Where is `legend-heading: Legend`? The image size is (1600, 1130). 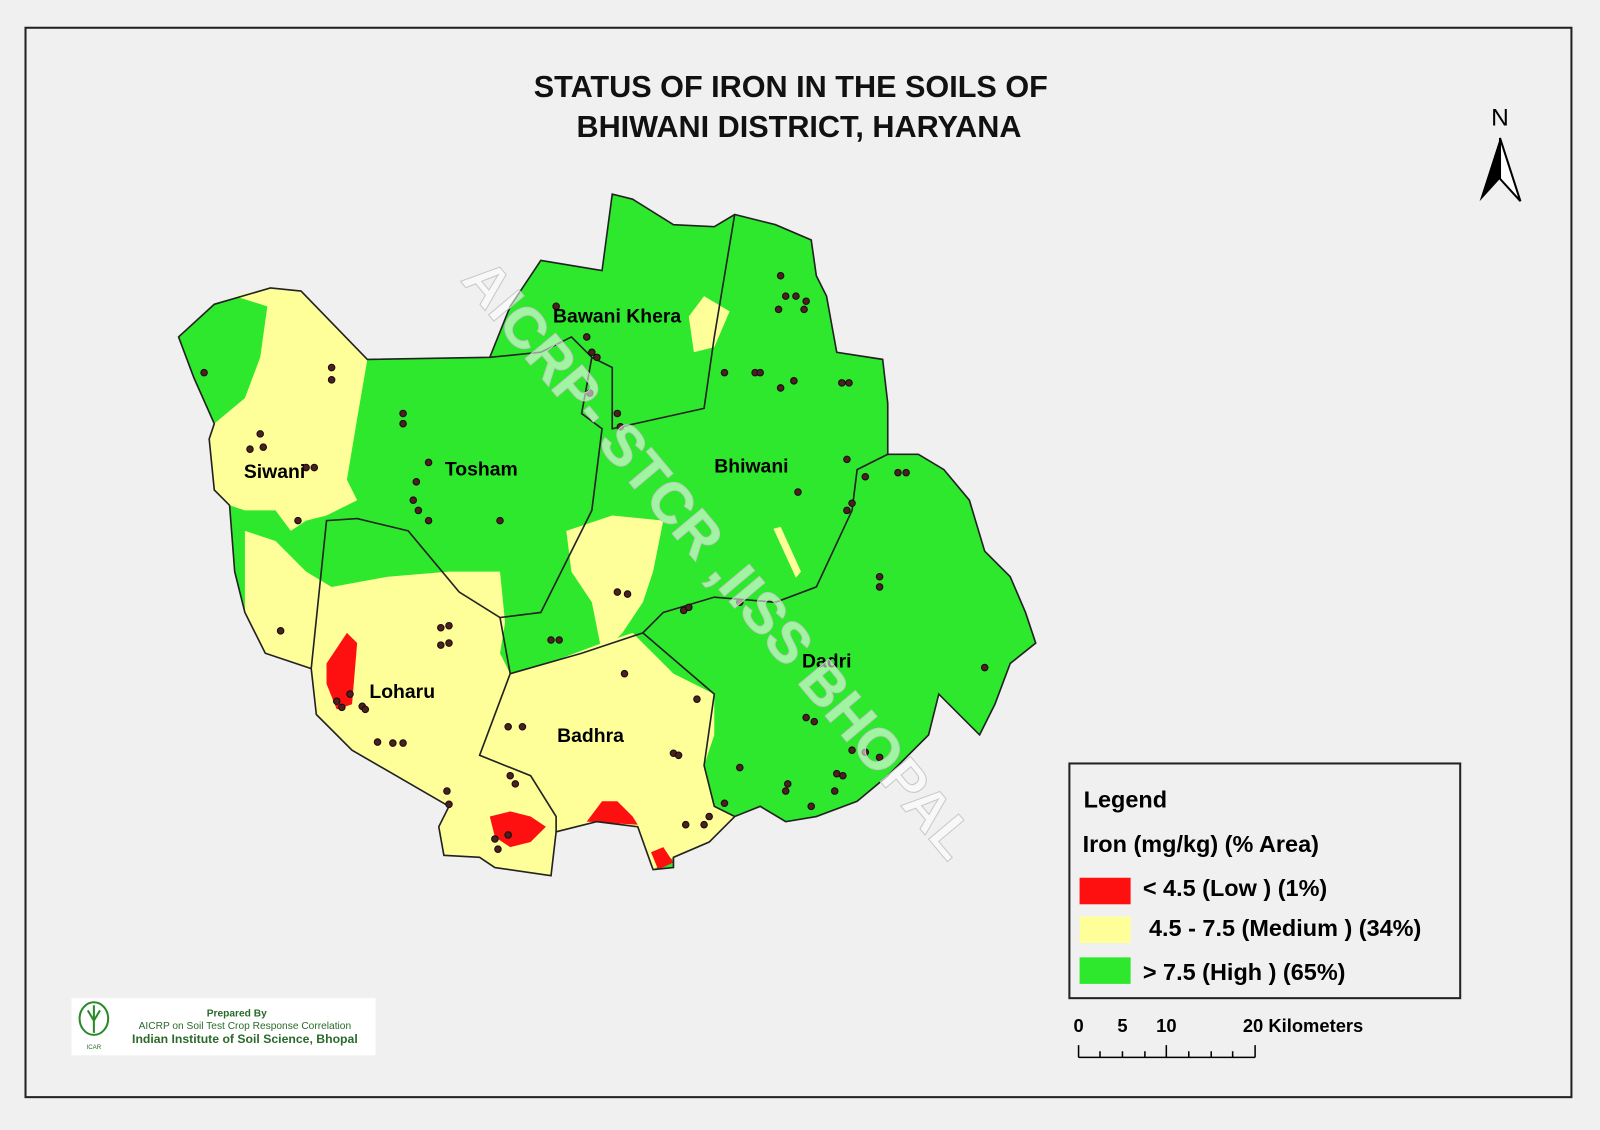
legend-heading: Legend is located at coordinates (1125, 799).